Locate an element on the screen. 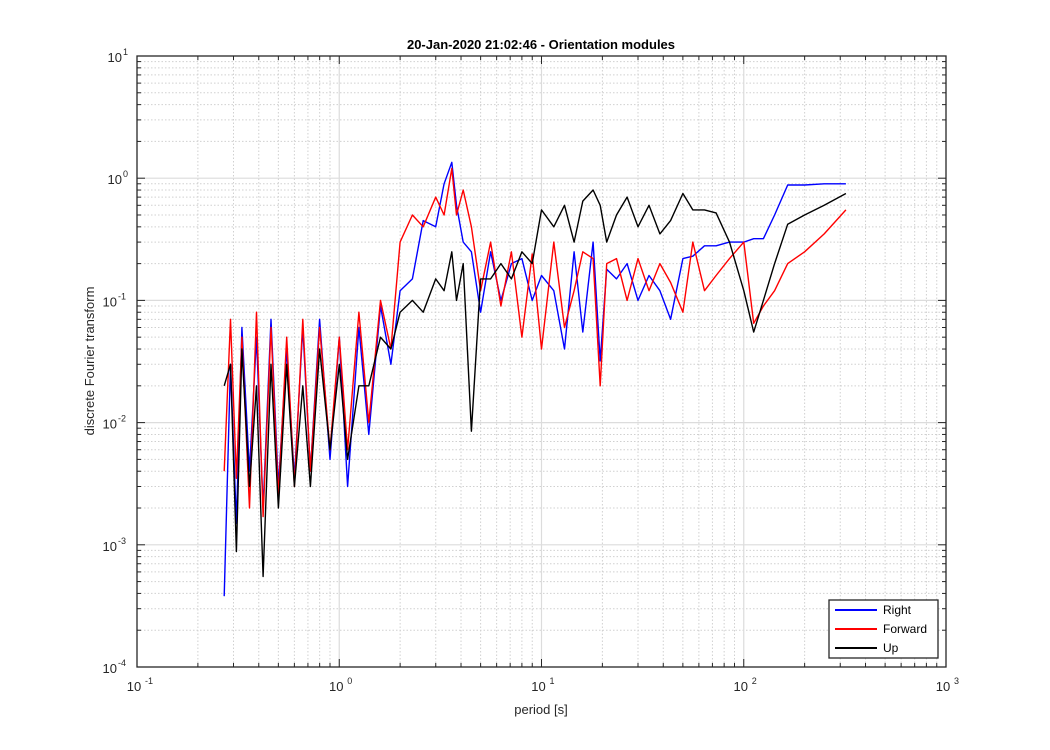 The height and width of the screenshot is (750, 1050). x-tick-exponent: -1 is located at coordinates (149, 681).